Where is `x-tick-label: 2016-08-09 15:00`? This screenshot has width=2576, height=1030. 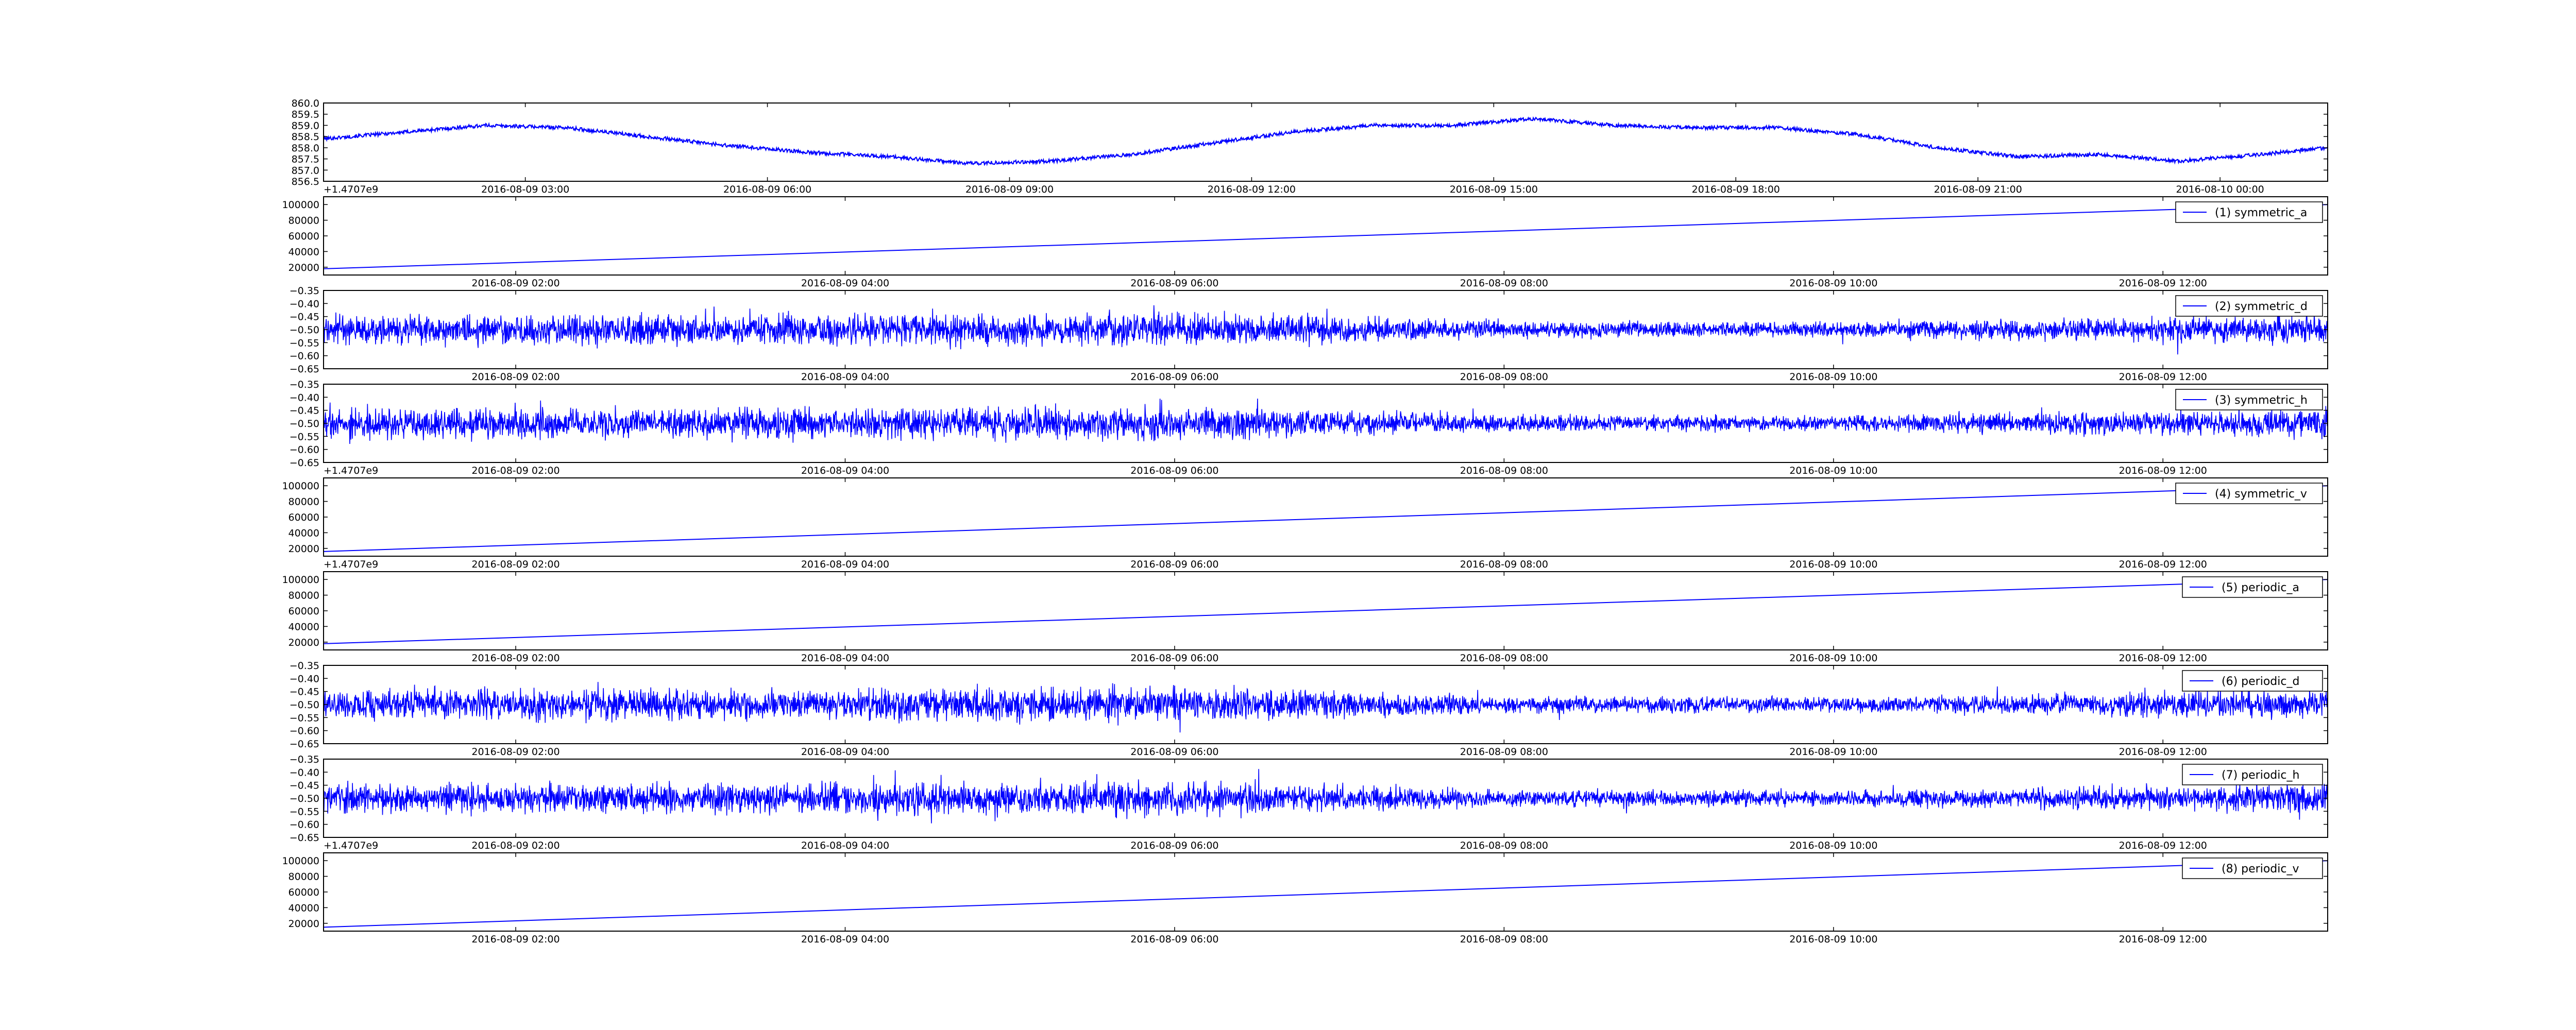
x-tick-label: 2016-08-09 15:00 is located at coordinates (1494, 189).